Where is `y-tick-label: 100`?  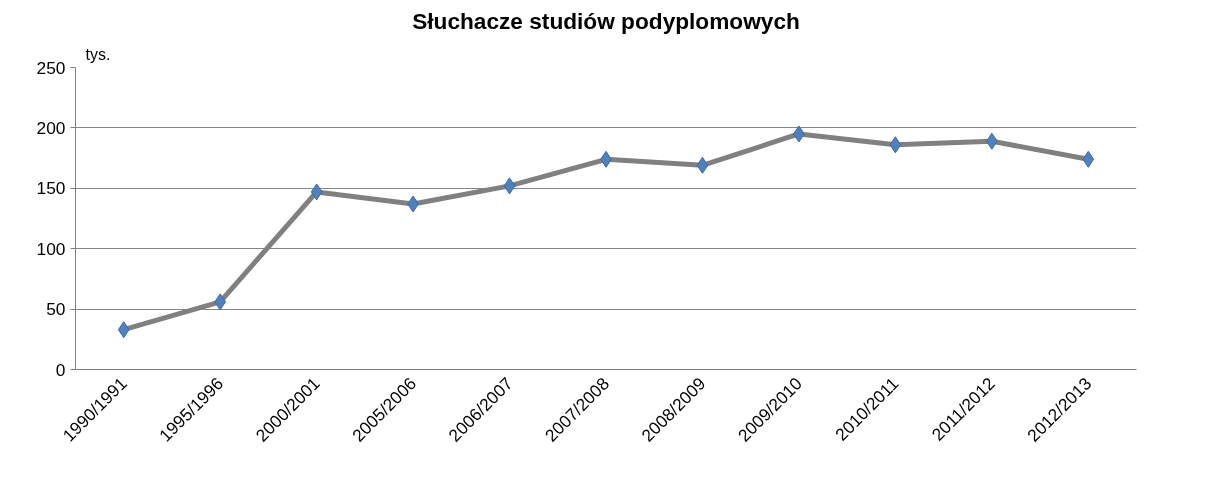
y-tick-label: 100 is located at coordinates (51, 248).